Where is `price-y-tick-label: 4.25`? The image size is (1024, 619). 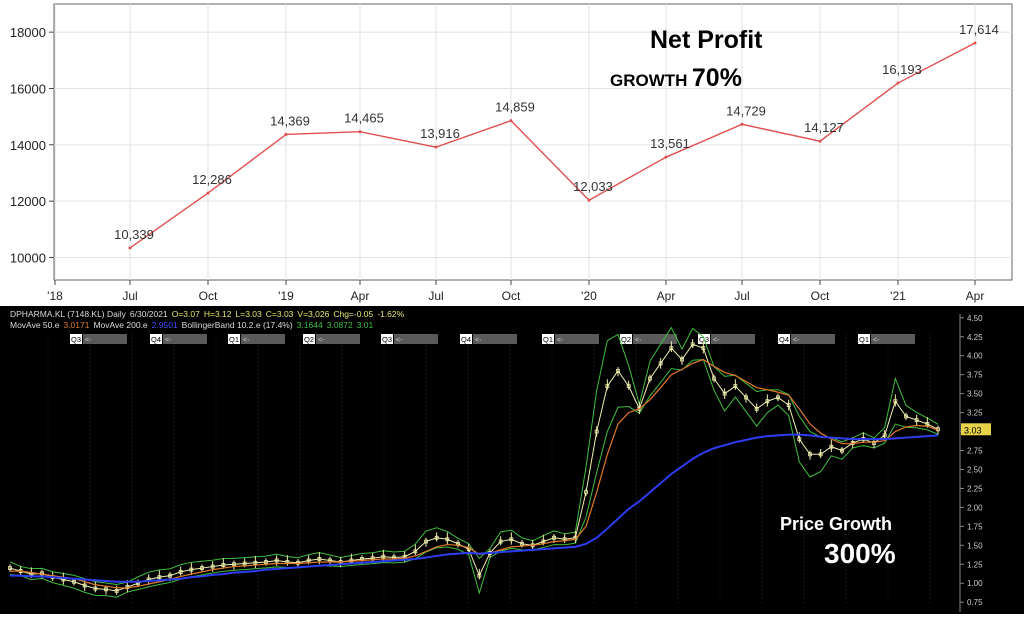 price-y-tick-label: 4.25 is located at coordinates (975, 337).